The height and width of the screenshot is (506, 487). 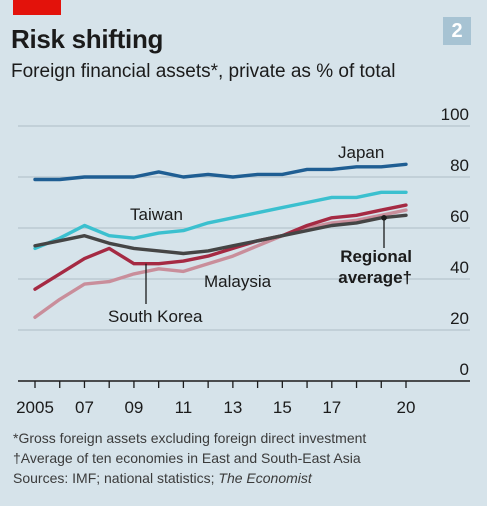 What do you see at coordinates (238, 281) in the screenshot?
I see `annotation-malaysia: Malaysia` at bounding box center [238, 281].